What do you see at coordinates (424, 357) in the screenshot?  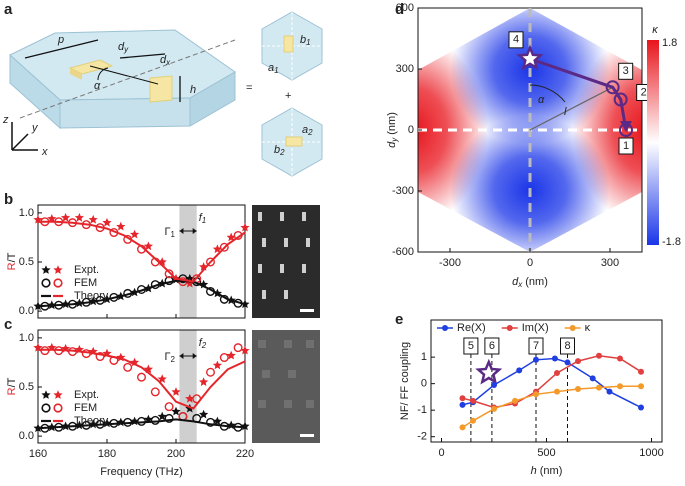 I see `y-tick-label: 1` at bounding box center [424, 357].